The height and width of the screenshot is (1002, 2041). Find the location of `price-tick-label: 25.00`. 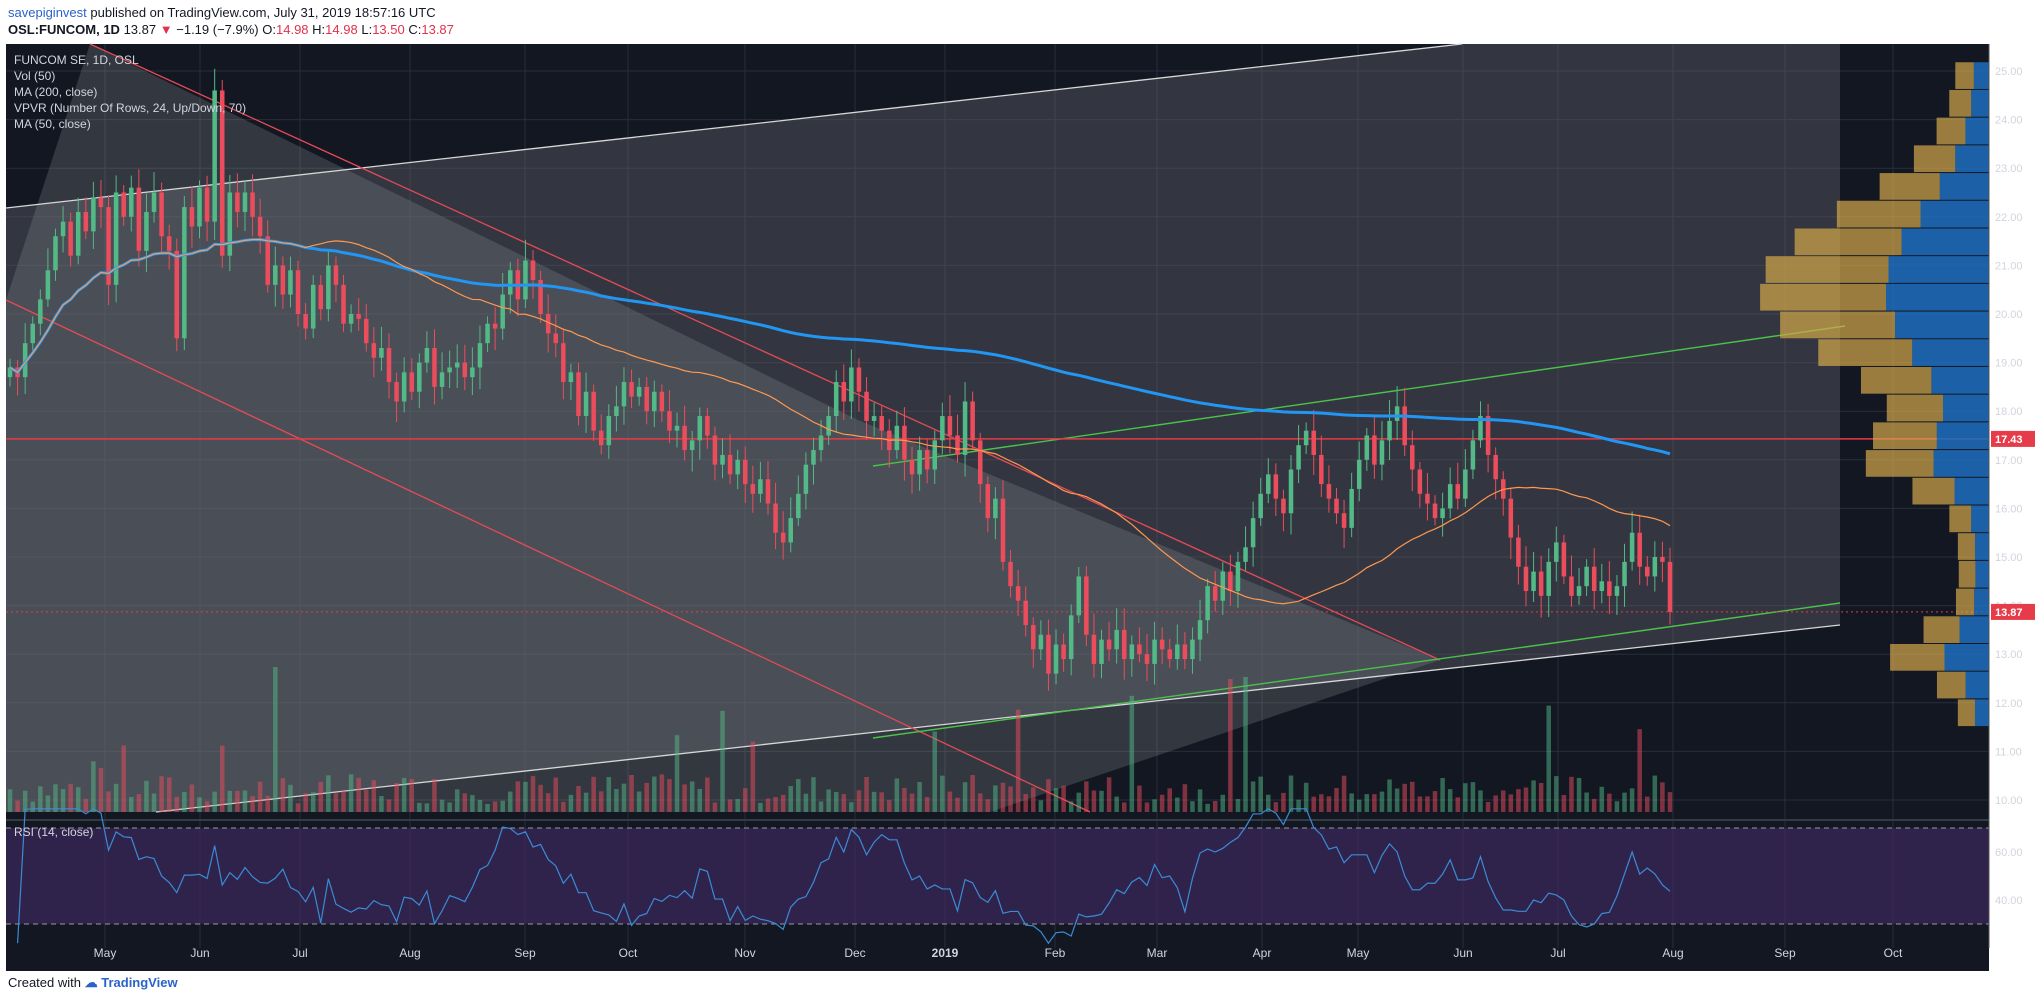

price-tick-label: 25.00 is located at coordinates (2009, 72).